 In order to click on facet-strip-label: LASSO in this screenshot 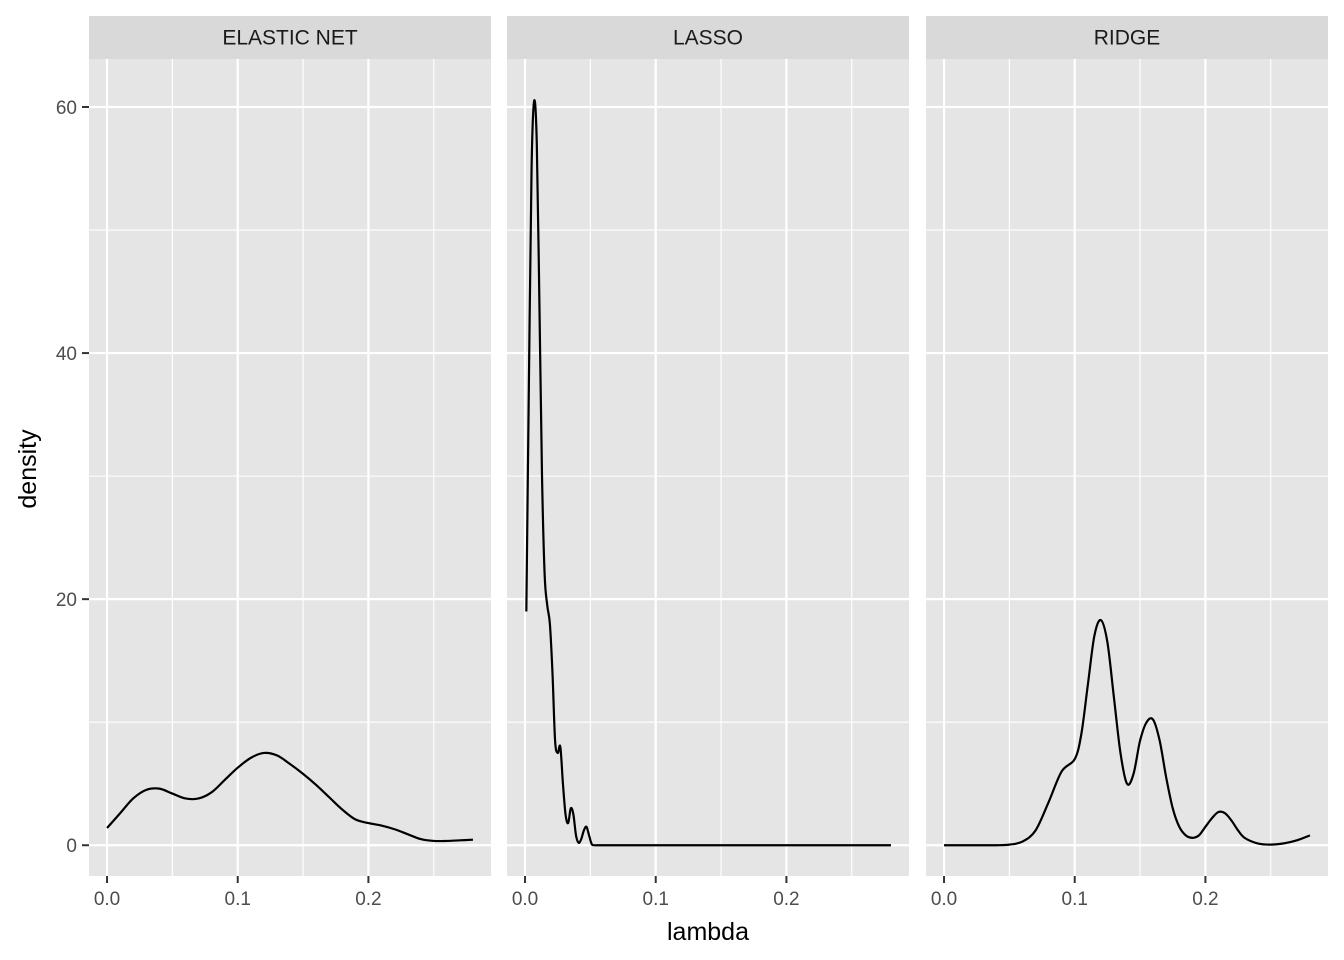, I will do `click(708, 38)`.